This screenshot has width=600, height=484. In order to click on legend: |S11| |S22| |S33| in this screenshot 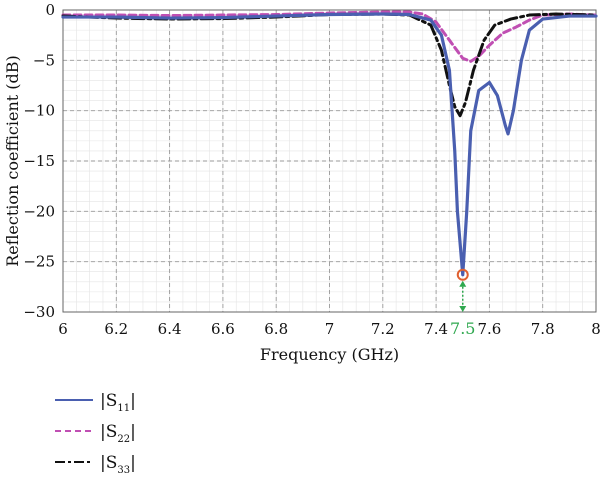, I will do `click(95, 433)`.